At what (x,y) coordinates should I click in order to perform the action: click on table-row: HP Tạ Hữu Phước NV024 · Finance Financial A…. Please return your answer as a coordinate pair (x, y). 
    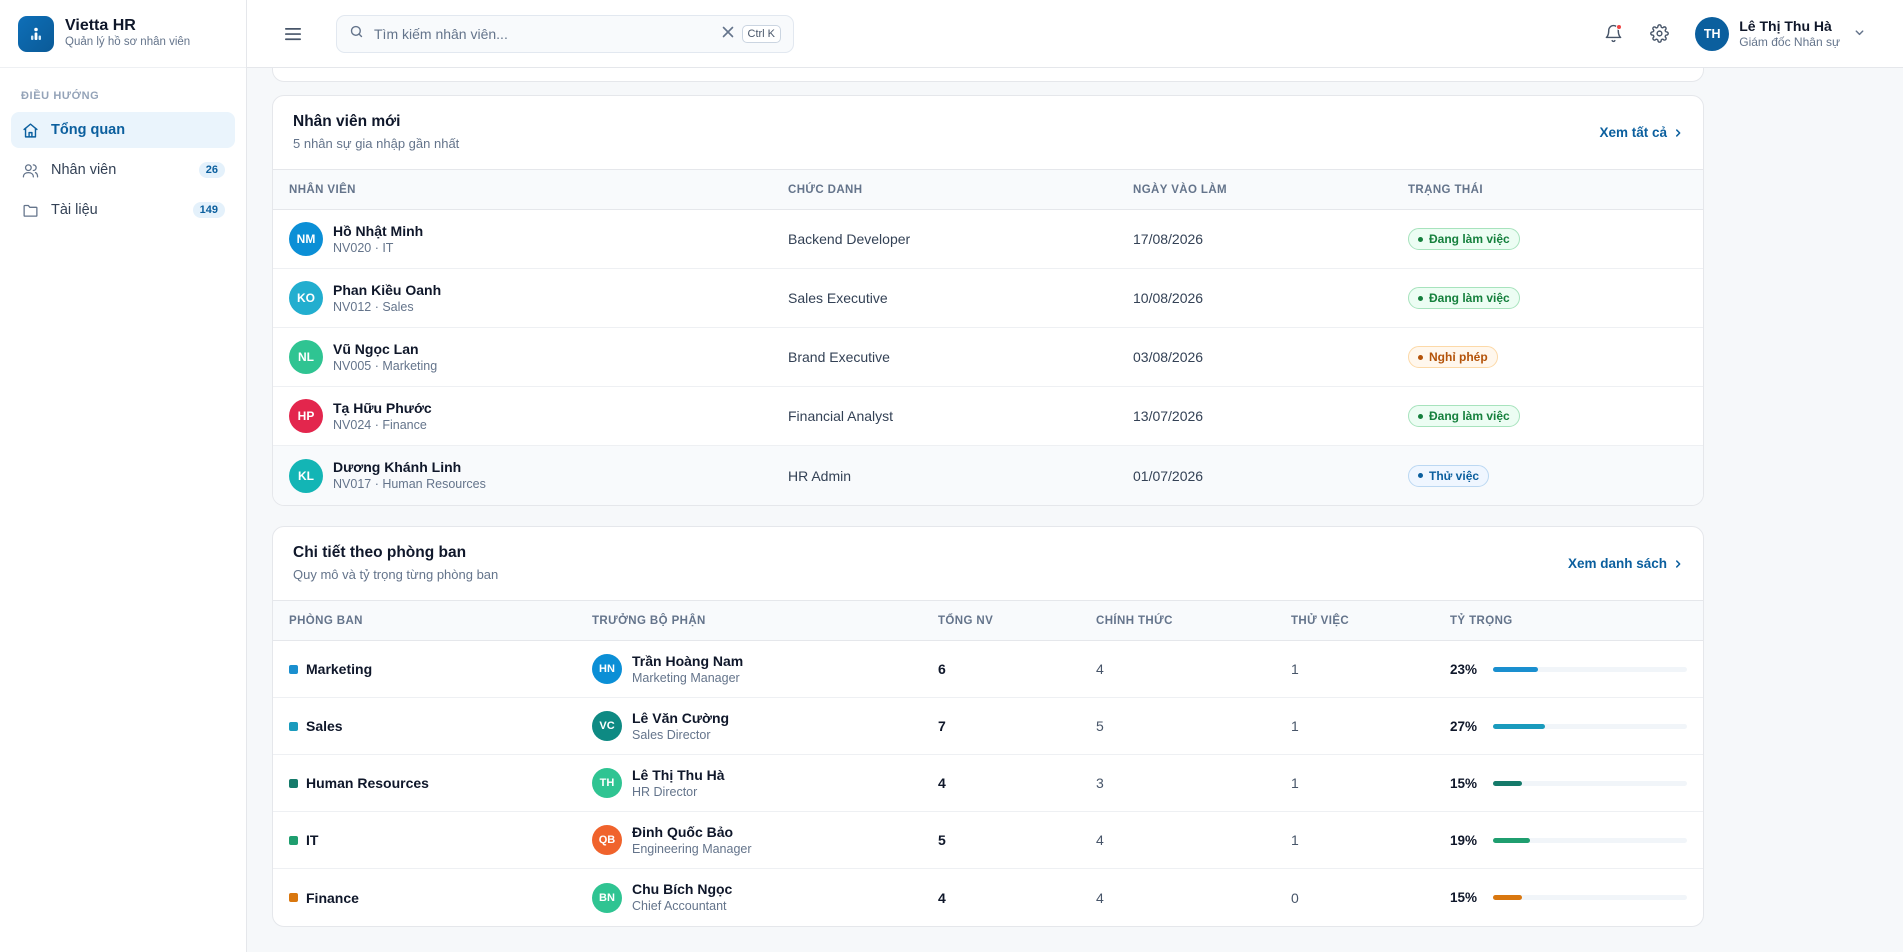
    Looking at the image, I should click on (988, 416).